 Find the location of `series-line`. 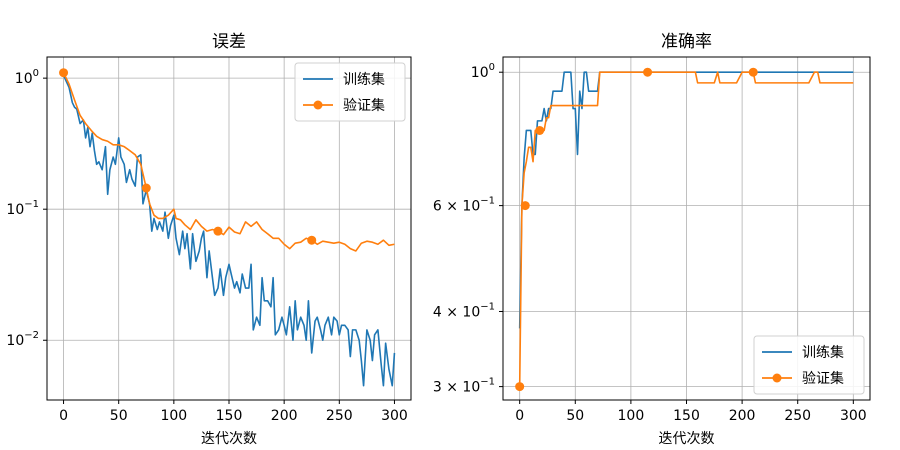

series-line is located at coordinates (228, 162).